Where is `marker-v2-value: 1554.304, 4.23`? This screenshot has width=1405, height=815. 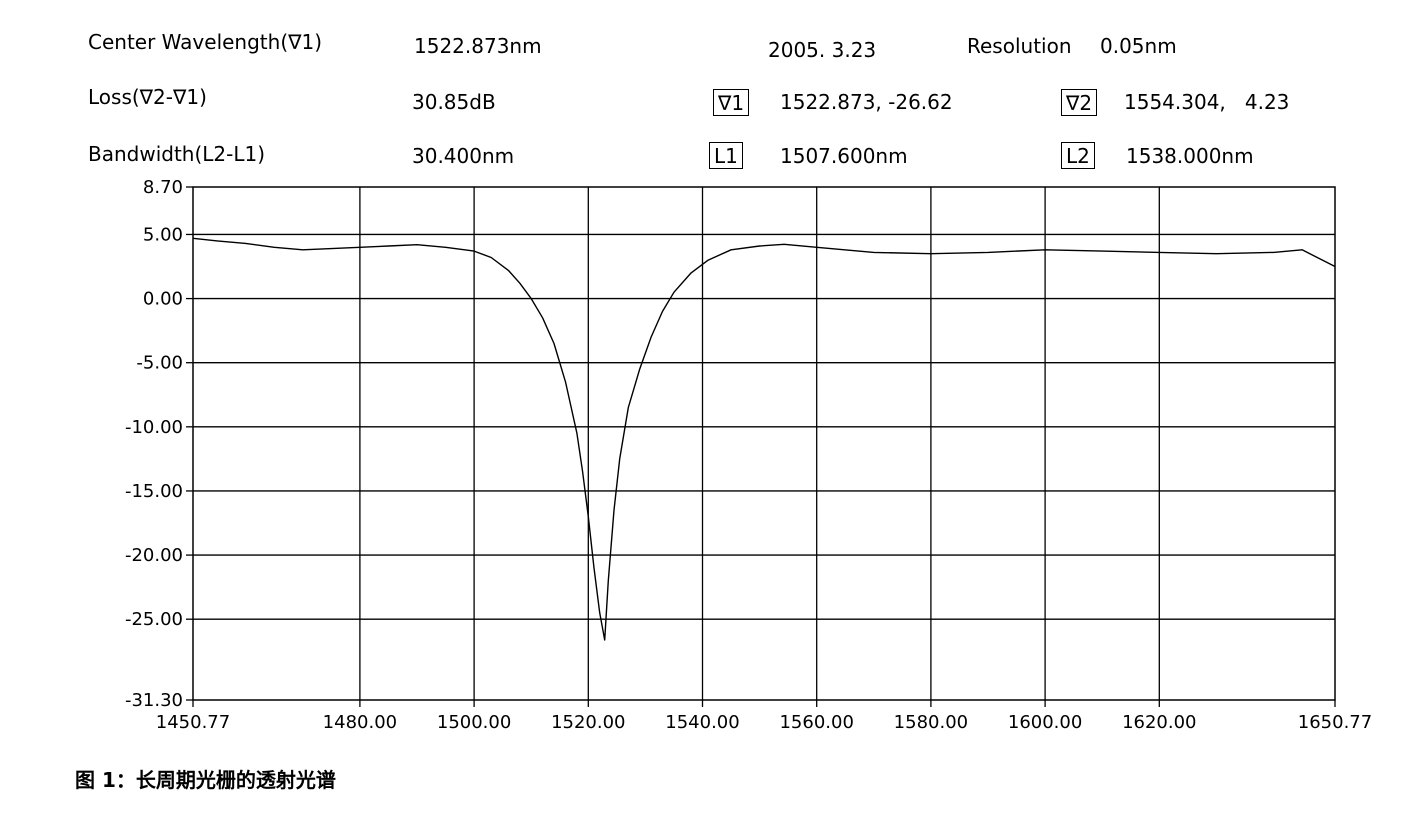 marker-v2-value: 1554.304, 4.23 is located at coordinates (1207, 102).